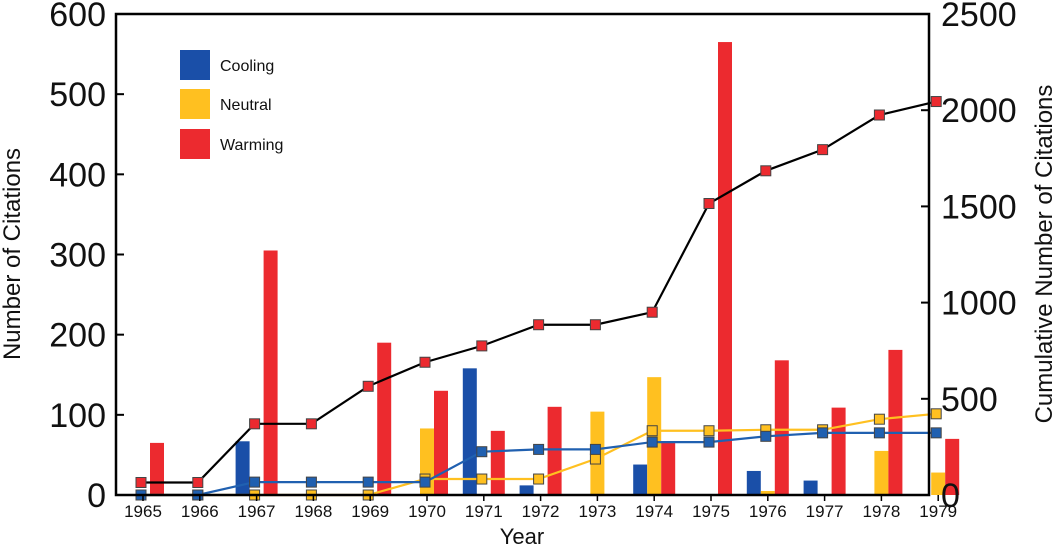 This screenshot has height=547, width=1064. Describe the element at coordinates (77, 256) in the screenshot. I see `left-tick-label-300: 300` at that location.